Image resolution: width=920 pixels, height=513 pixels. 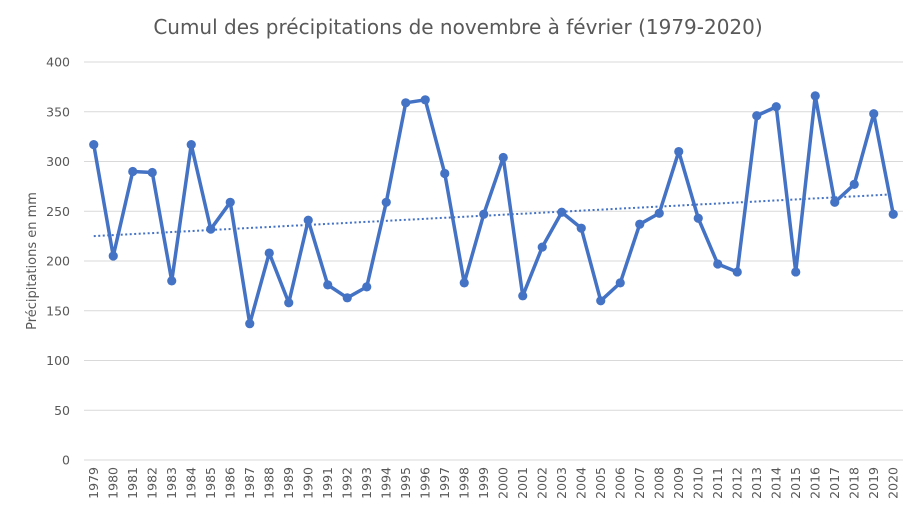 What do you see at coordinates (775, 483) in the screenshot?
I see `x-tick-label: 2014` at bounding box center [775, 483].